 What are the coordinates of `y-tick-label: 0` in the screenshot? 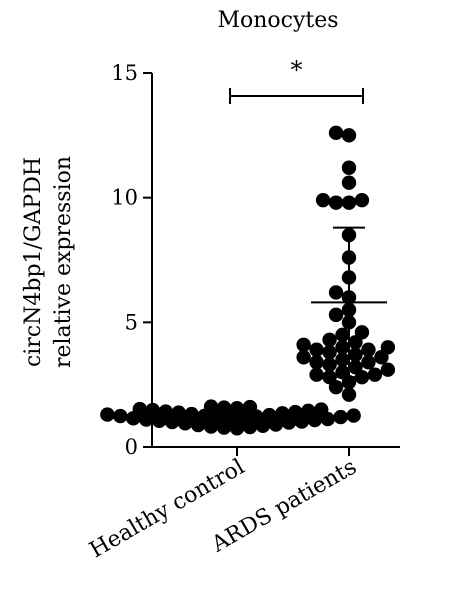 It's located at (131, 447).